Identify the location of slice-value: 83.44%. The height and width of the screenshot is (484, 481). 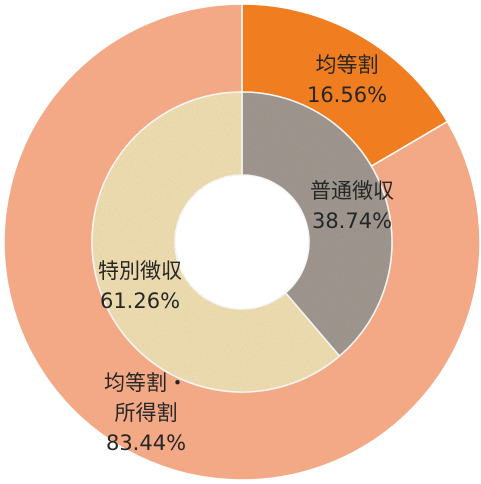
(146, 443).